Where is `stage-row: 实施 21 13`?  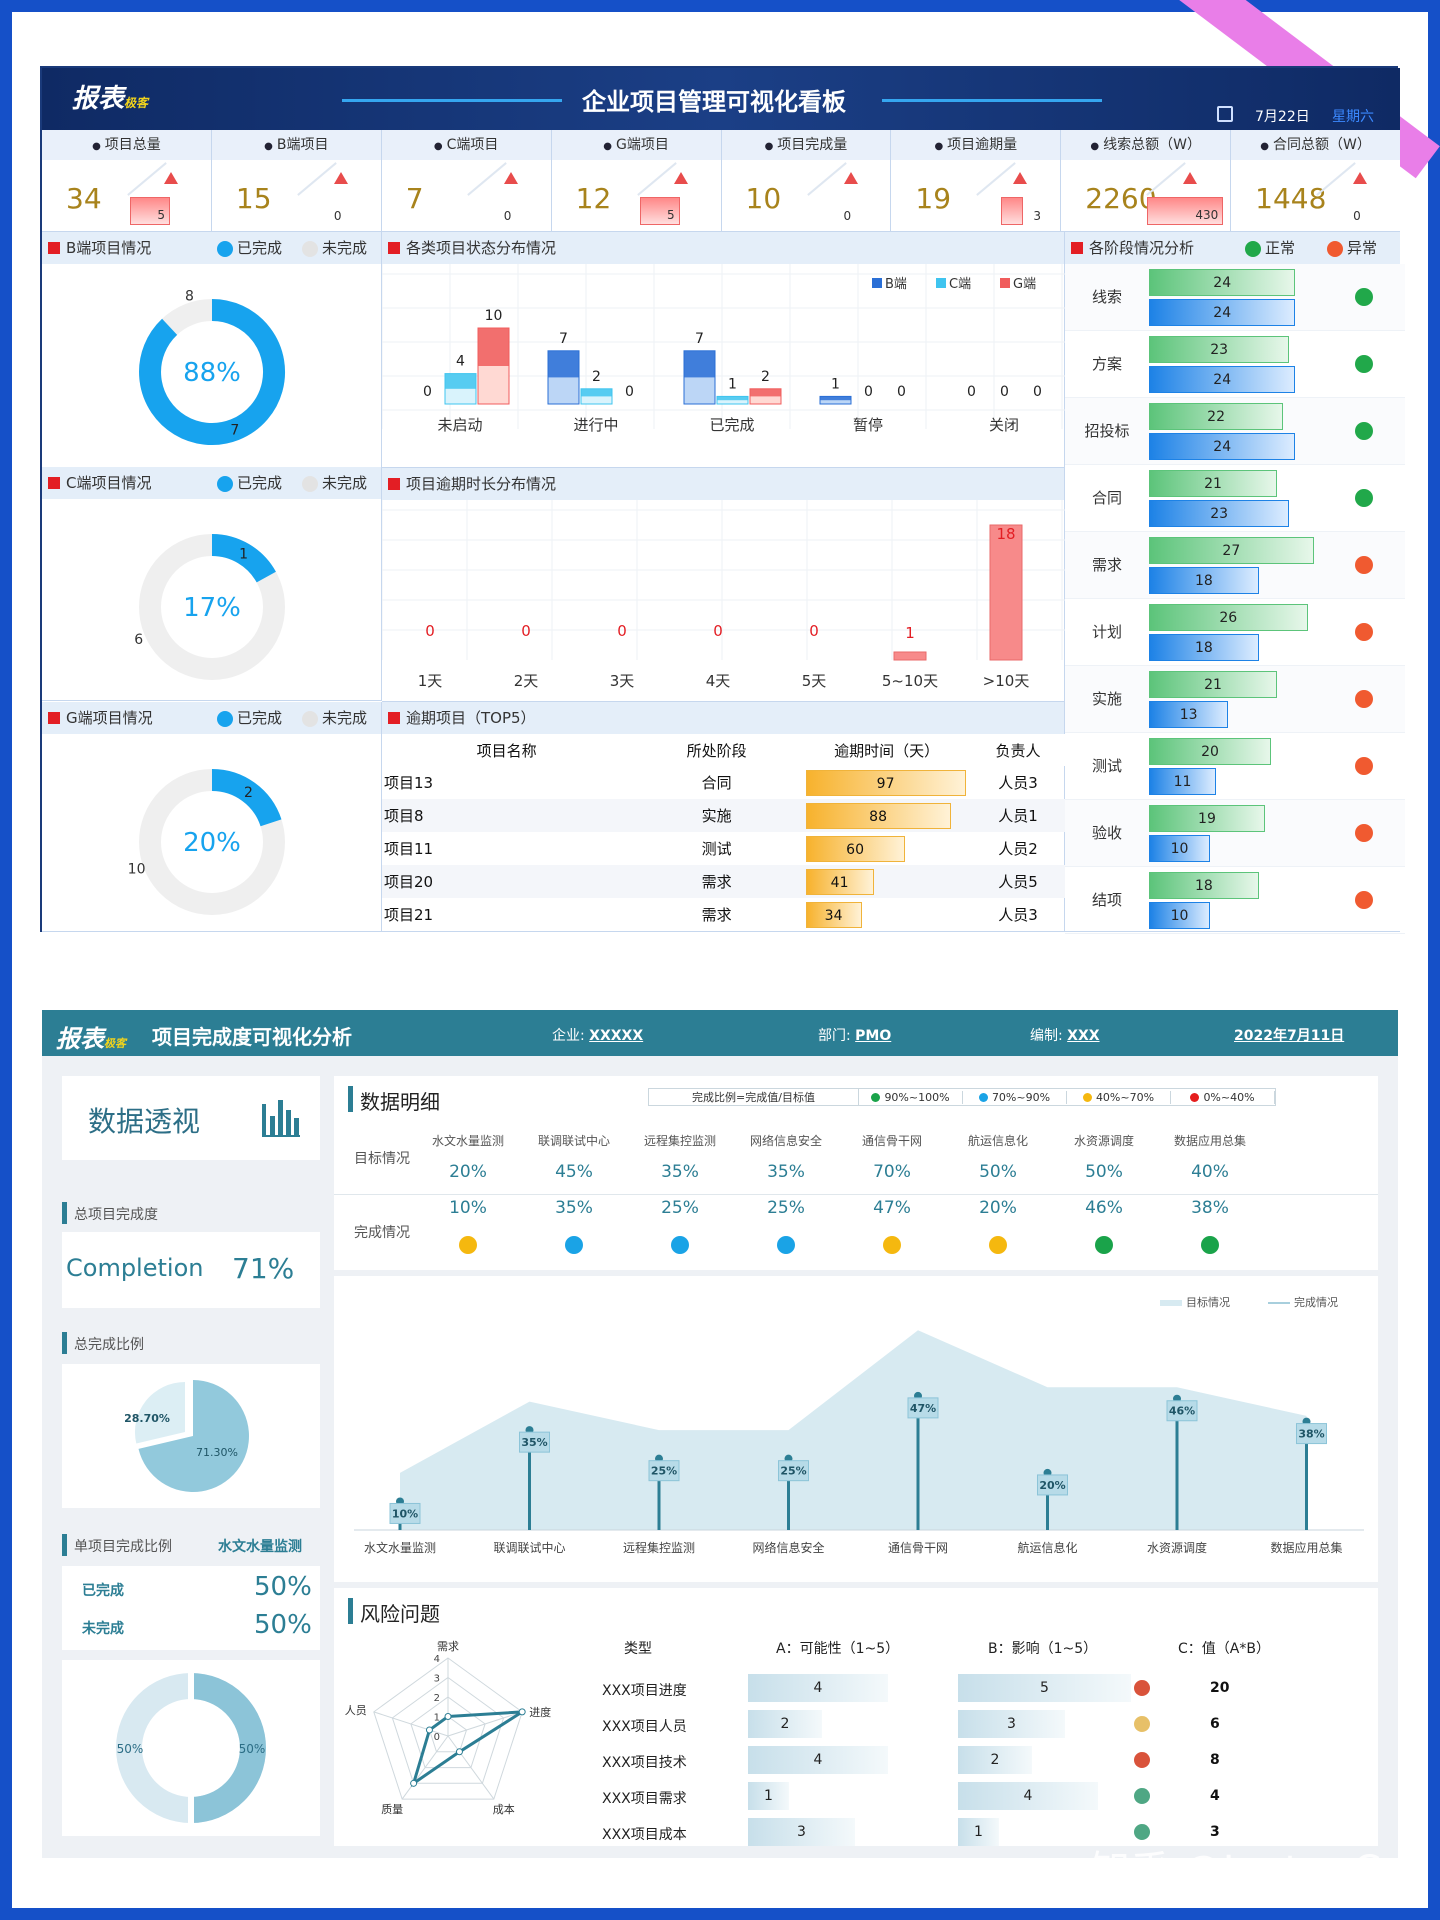
stage-row: 实施 21 13 is located at coordinates (1235, 699).